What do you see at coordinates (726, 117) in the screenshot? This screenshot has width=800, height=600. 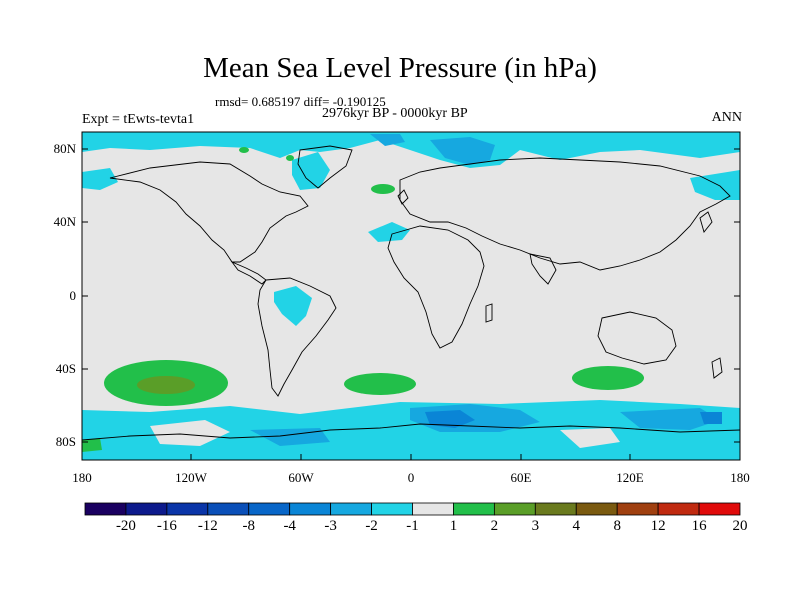 I see `season-label: ANN` at bounding box center [726, 117].